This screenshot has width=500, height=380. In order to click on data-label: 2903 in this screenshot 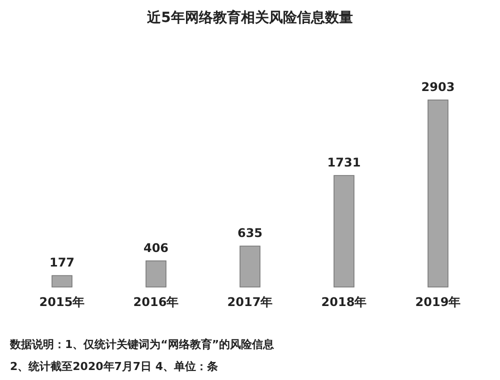, I will do `click(438, 87)`.